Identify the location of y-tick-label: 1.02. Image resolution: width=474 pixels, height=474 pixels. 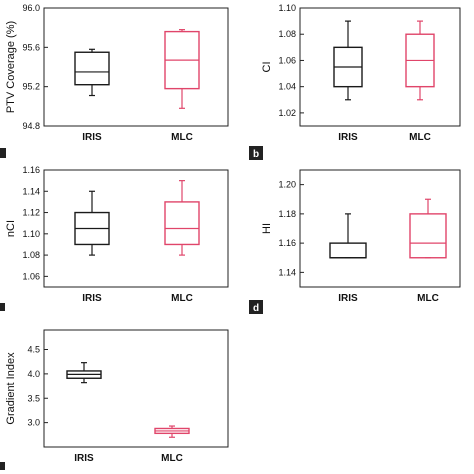
(287, 113).